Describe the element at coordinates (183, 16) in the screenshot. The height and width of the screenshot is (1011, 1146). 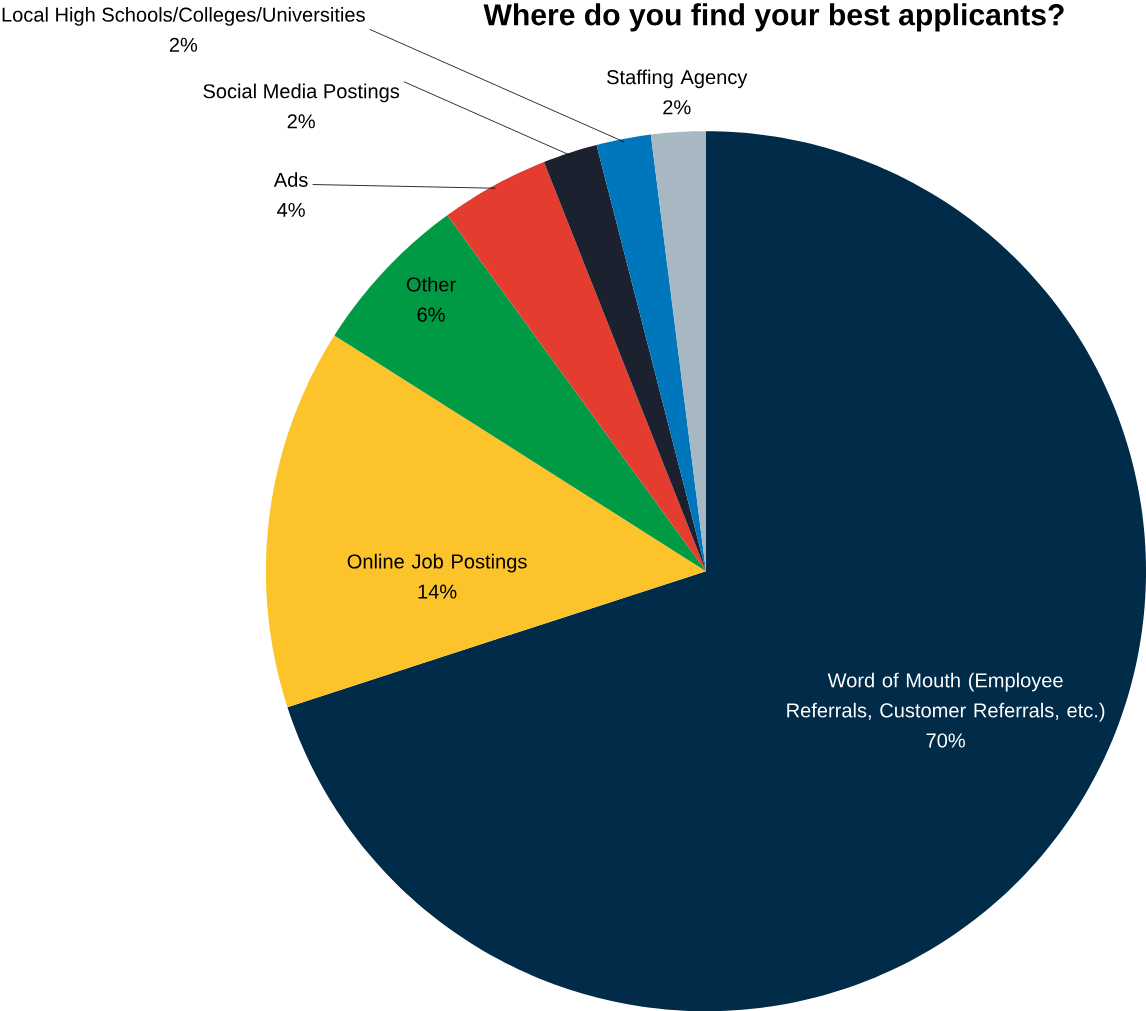
I see `slice-label: Local High Schools/Colleges/Universities` at that location.